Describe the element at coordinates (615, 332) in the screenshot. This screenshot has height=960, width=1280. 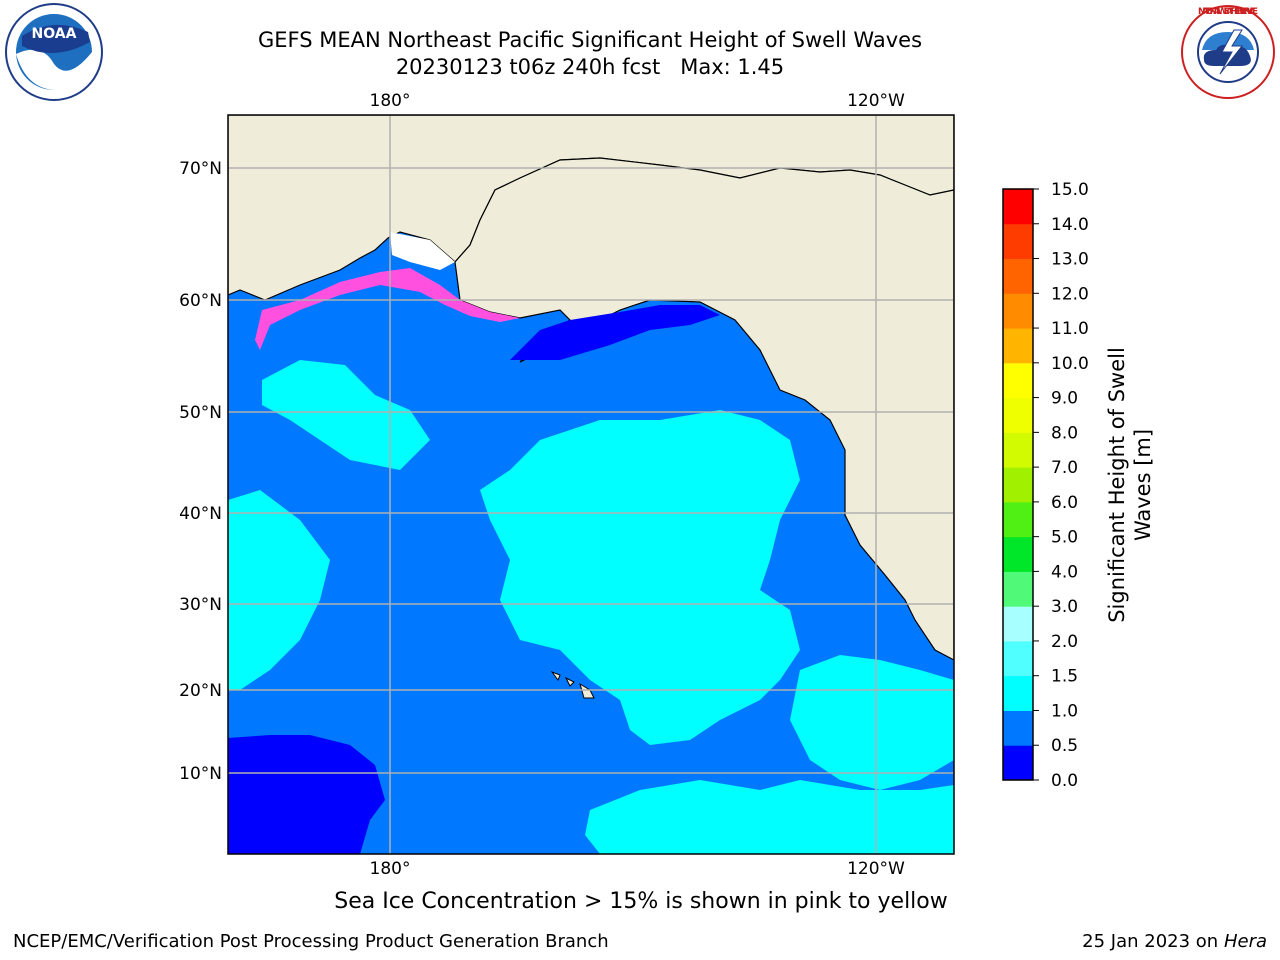
I see `ocean-low-gulf` at that location.